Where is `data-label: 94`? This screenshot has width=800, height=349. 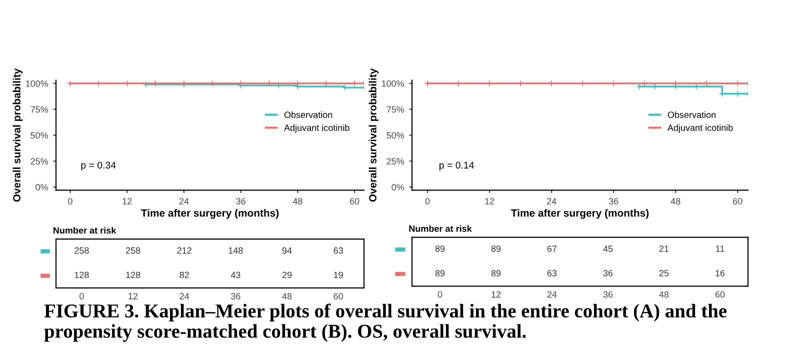
data-label: 94 is located at coordinates (287, 250).